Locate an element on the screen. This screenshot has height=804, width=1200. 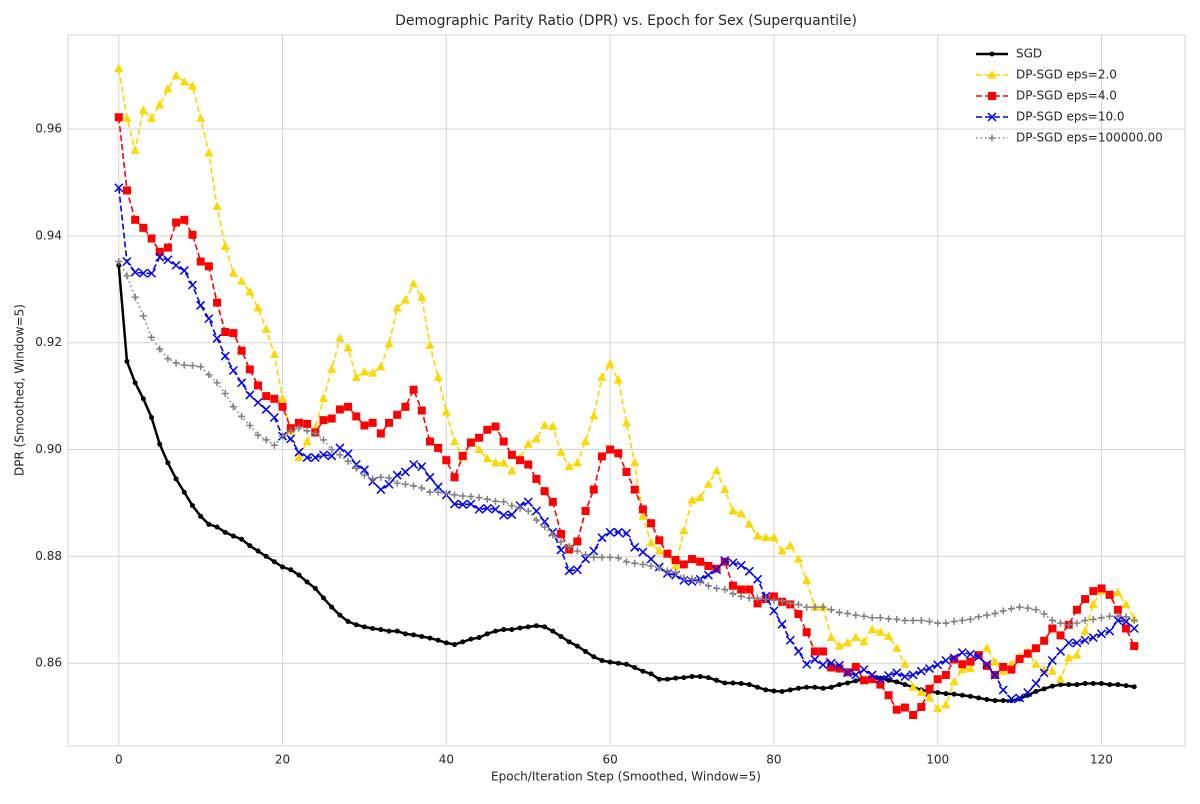
y-tick-label: 0.96 is located at coordinates (48, 129).